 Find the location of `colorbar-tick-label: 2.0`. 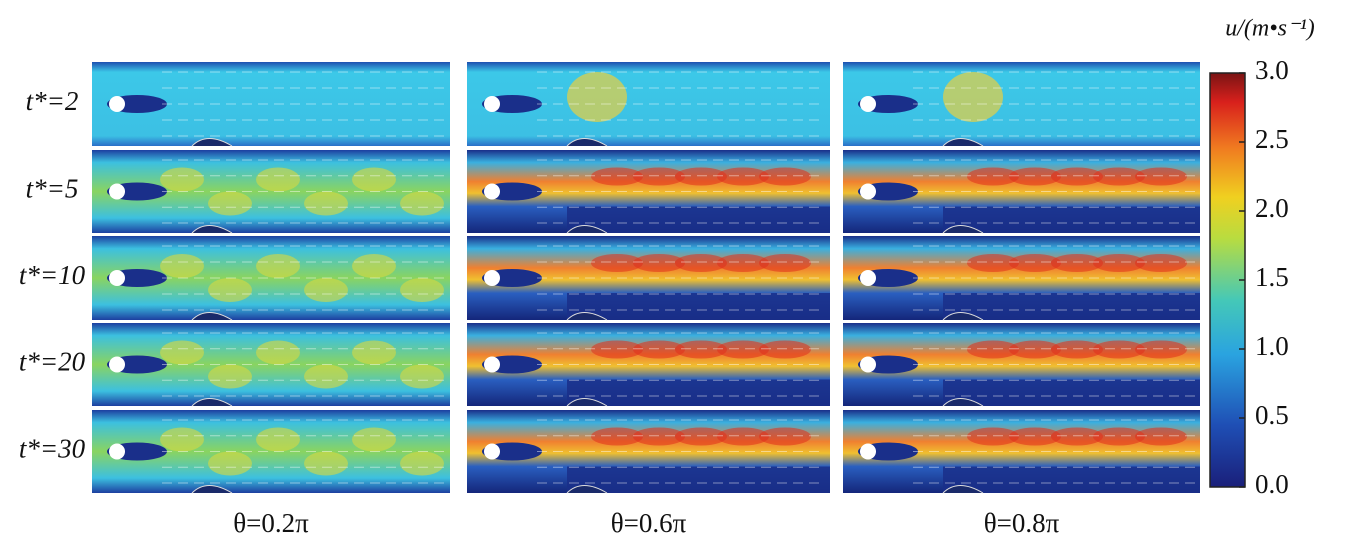

colorbar-tick-label: 2.0 is located at coordinates (1272, 208).